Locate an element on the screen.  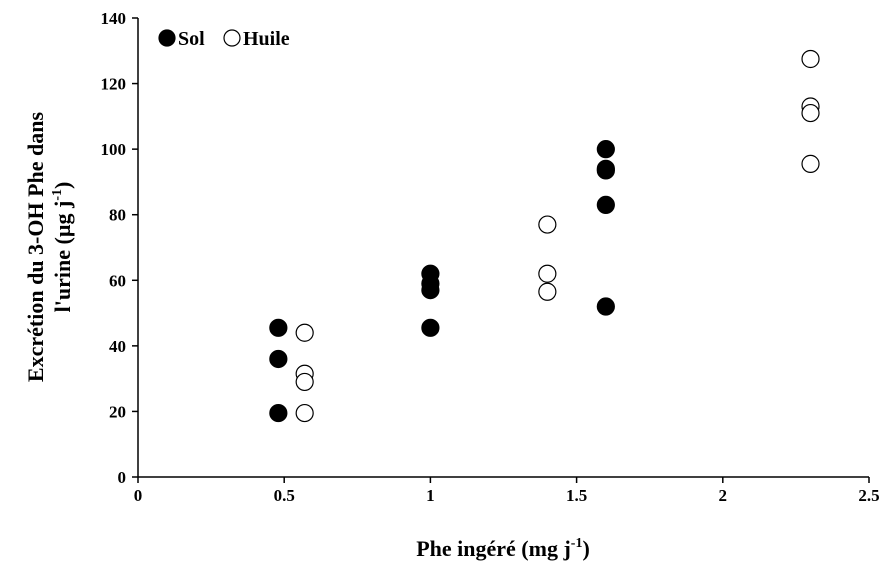
x-tick-label: 0 is located at coordinates (138, 495).